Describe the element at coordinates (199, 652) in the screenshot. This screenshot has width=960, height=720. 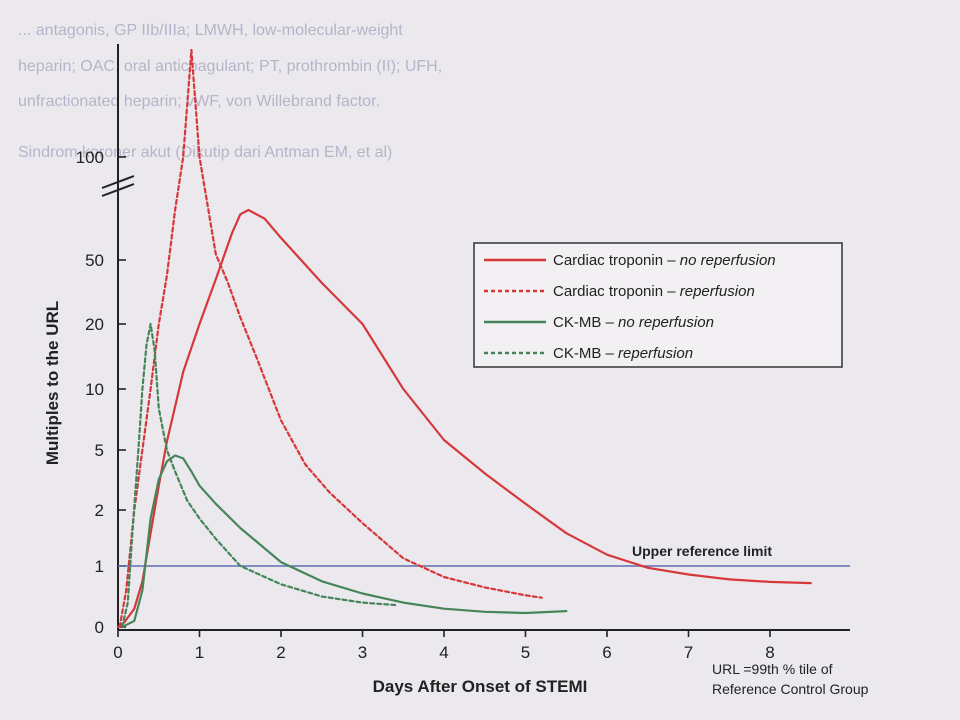
I see `x-tick-label: 1` at that location.